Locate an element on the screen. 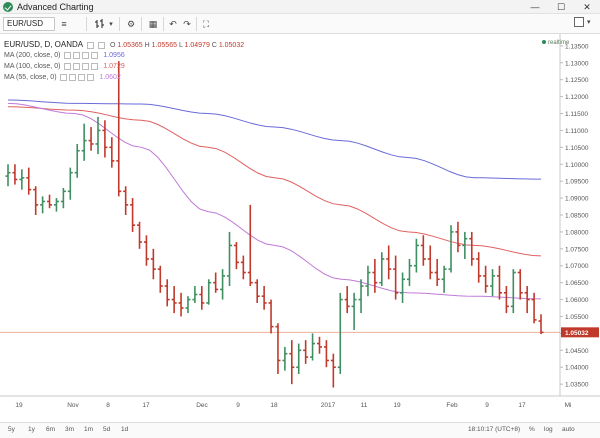 This screenshot has width=600, height=438. ma200-remove is located at coordinates (86, 55).